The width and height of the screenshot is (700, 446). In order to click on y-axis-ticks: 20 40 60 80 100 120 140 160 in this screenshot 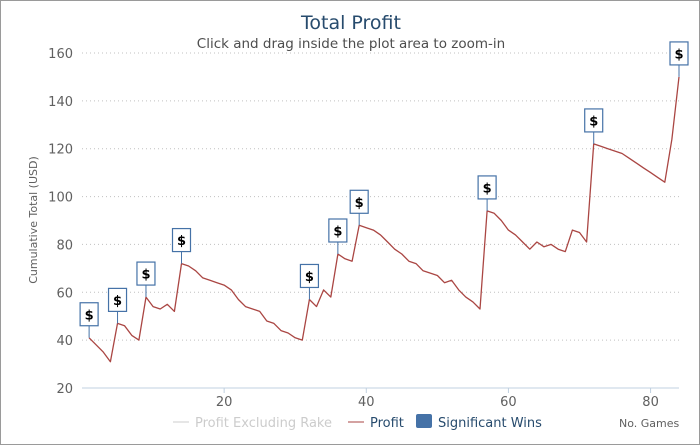, I will do `click(60, 222)`.